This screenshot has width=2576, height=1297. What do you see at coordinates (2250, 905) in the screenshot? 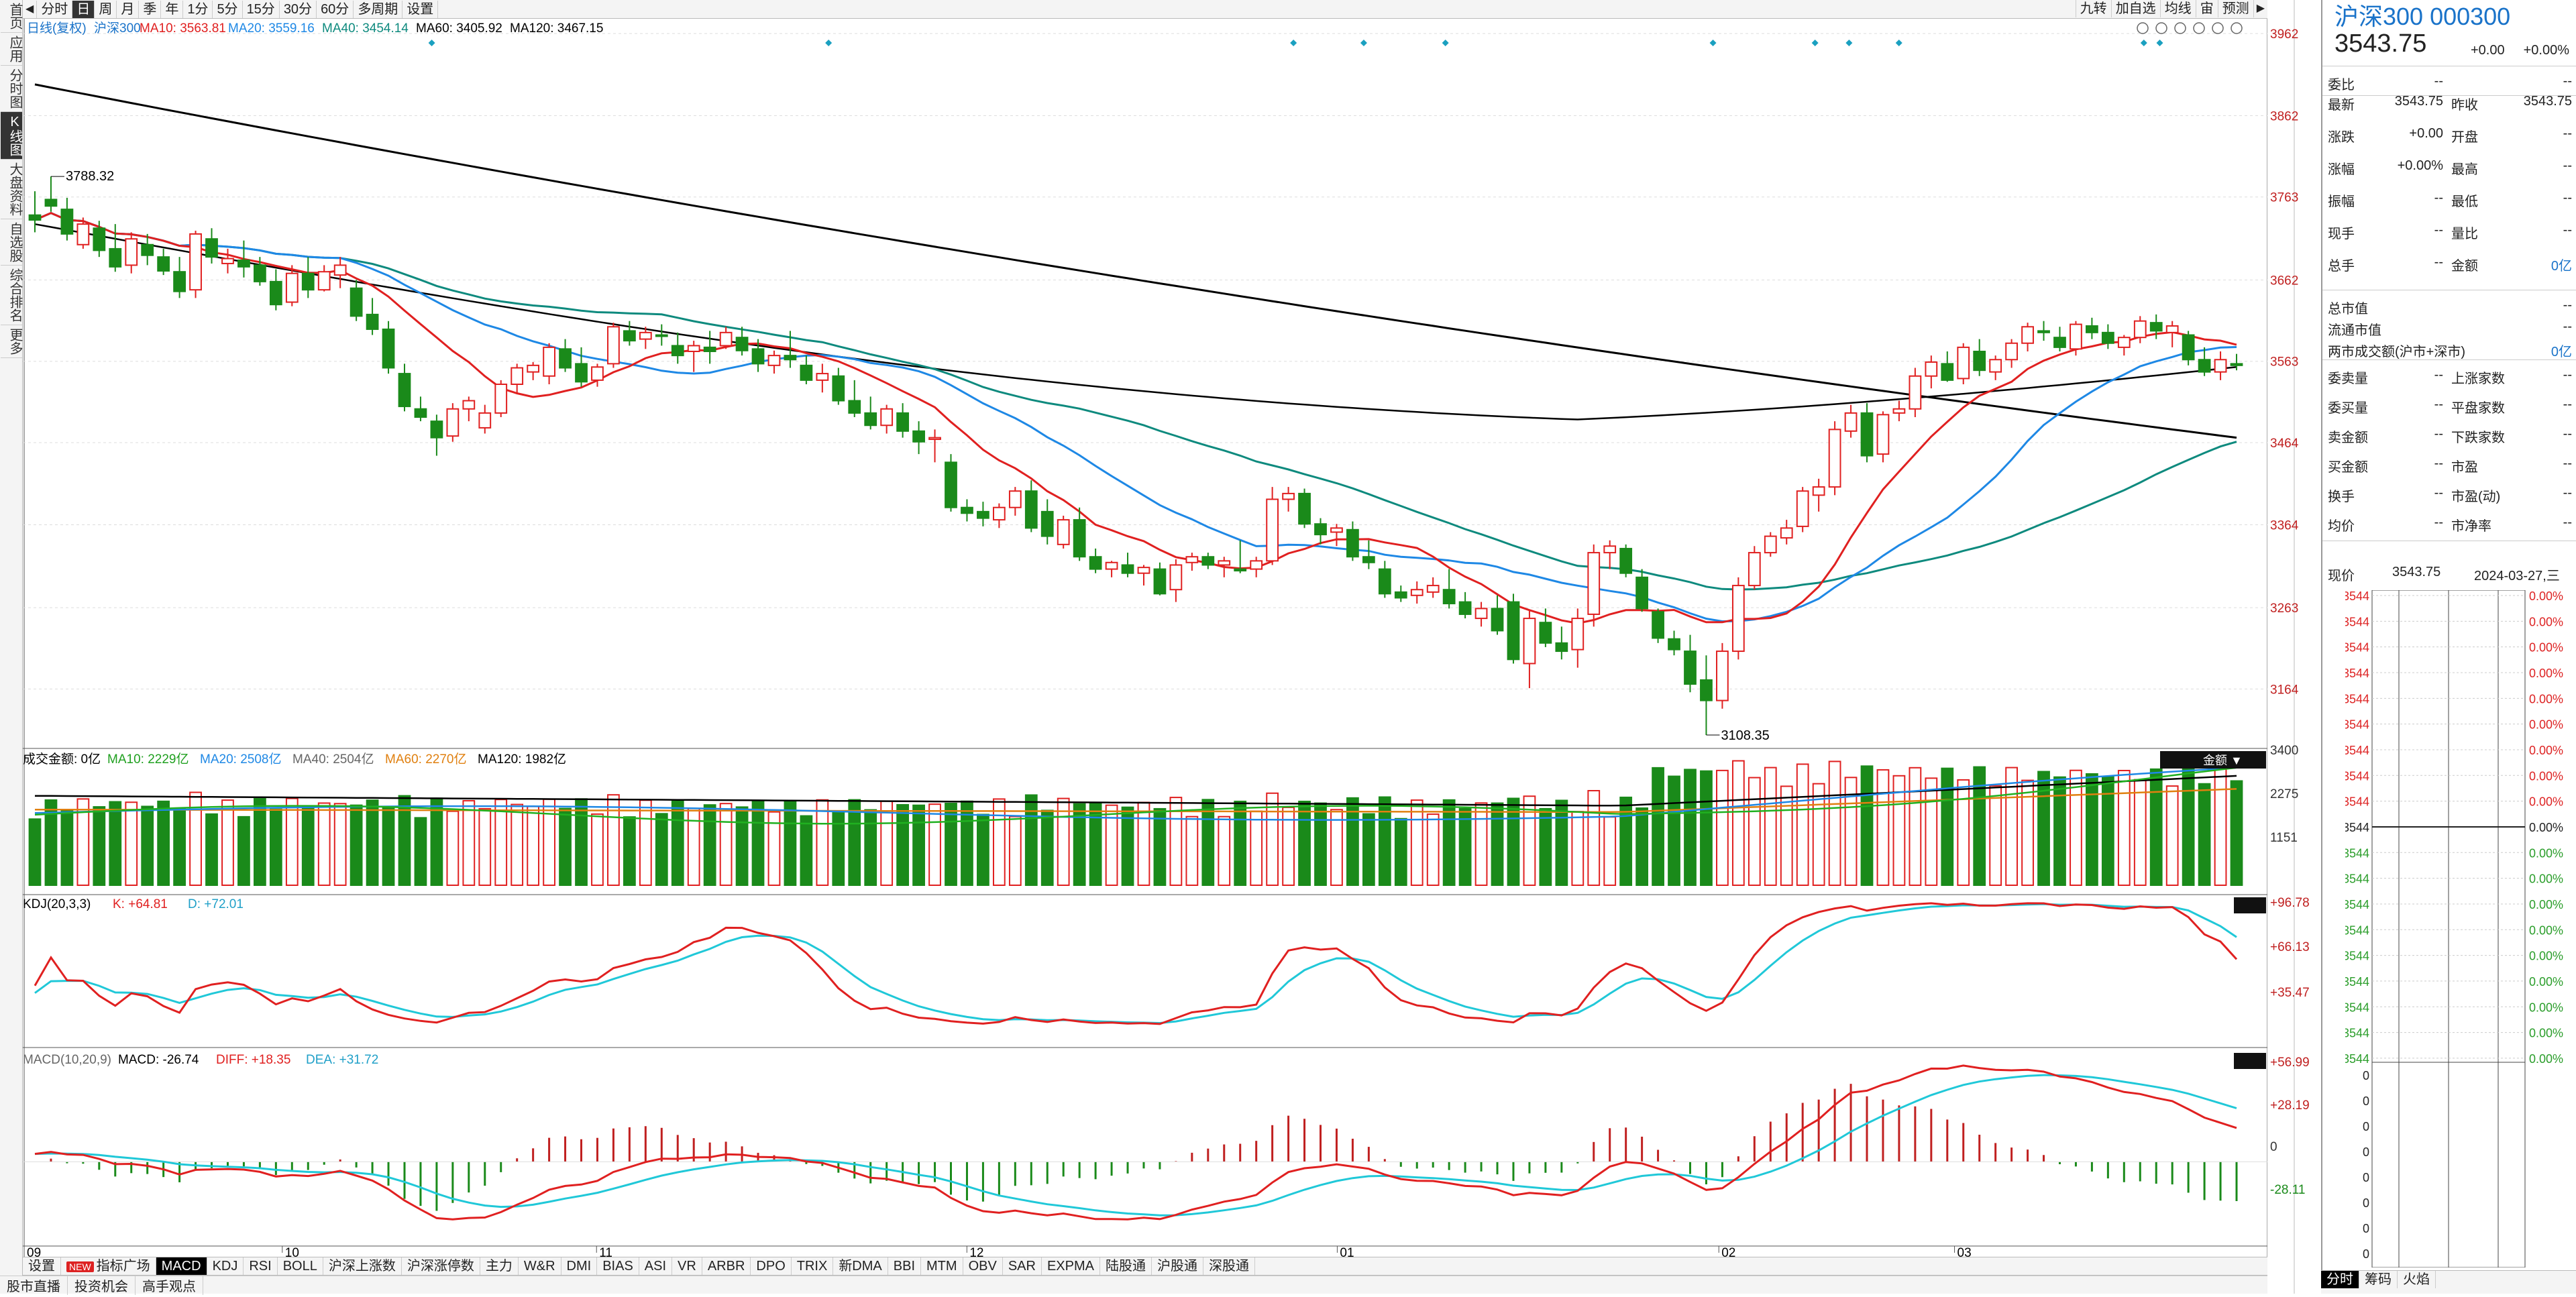
I see `kdj-badge-icon` at bounding box center [2250, 905].